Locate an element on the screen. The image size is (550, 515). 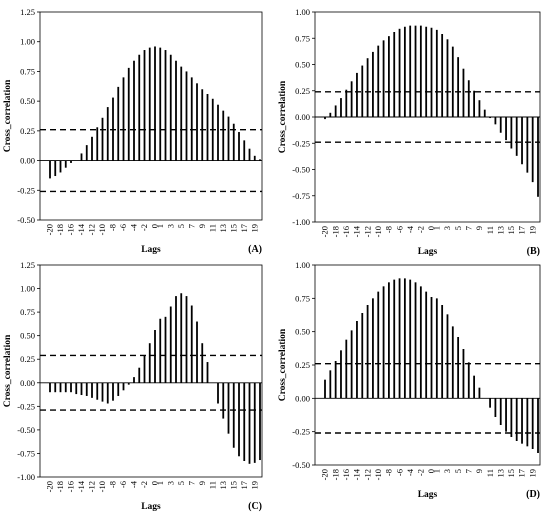
y-tick-label: 1.25 is located at coordinates (27, 265).